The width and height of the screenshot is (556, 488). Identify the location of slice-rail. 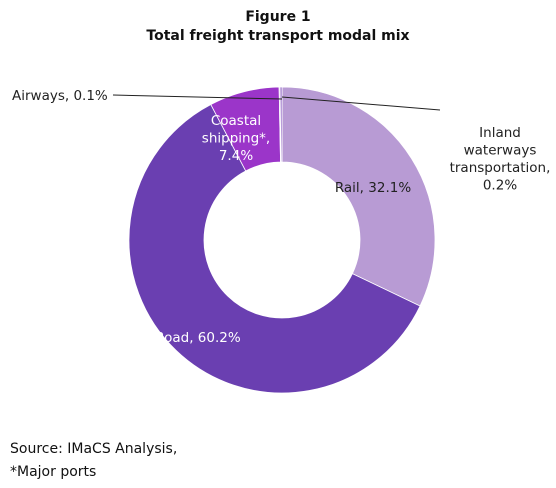
(358, 196).